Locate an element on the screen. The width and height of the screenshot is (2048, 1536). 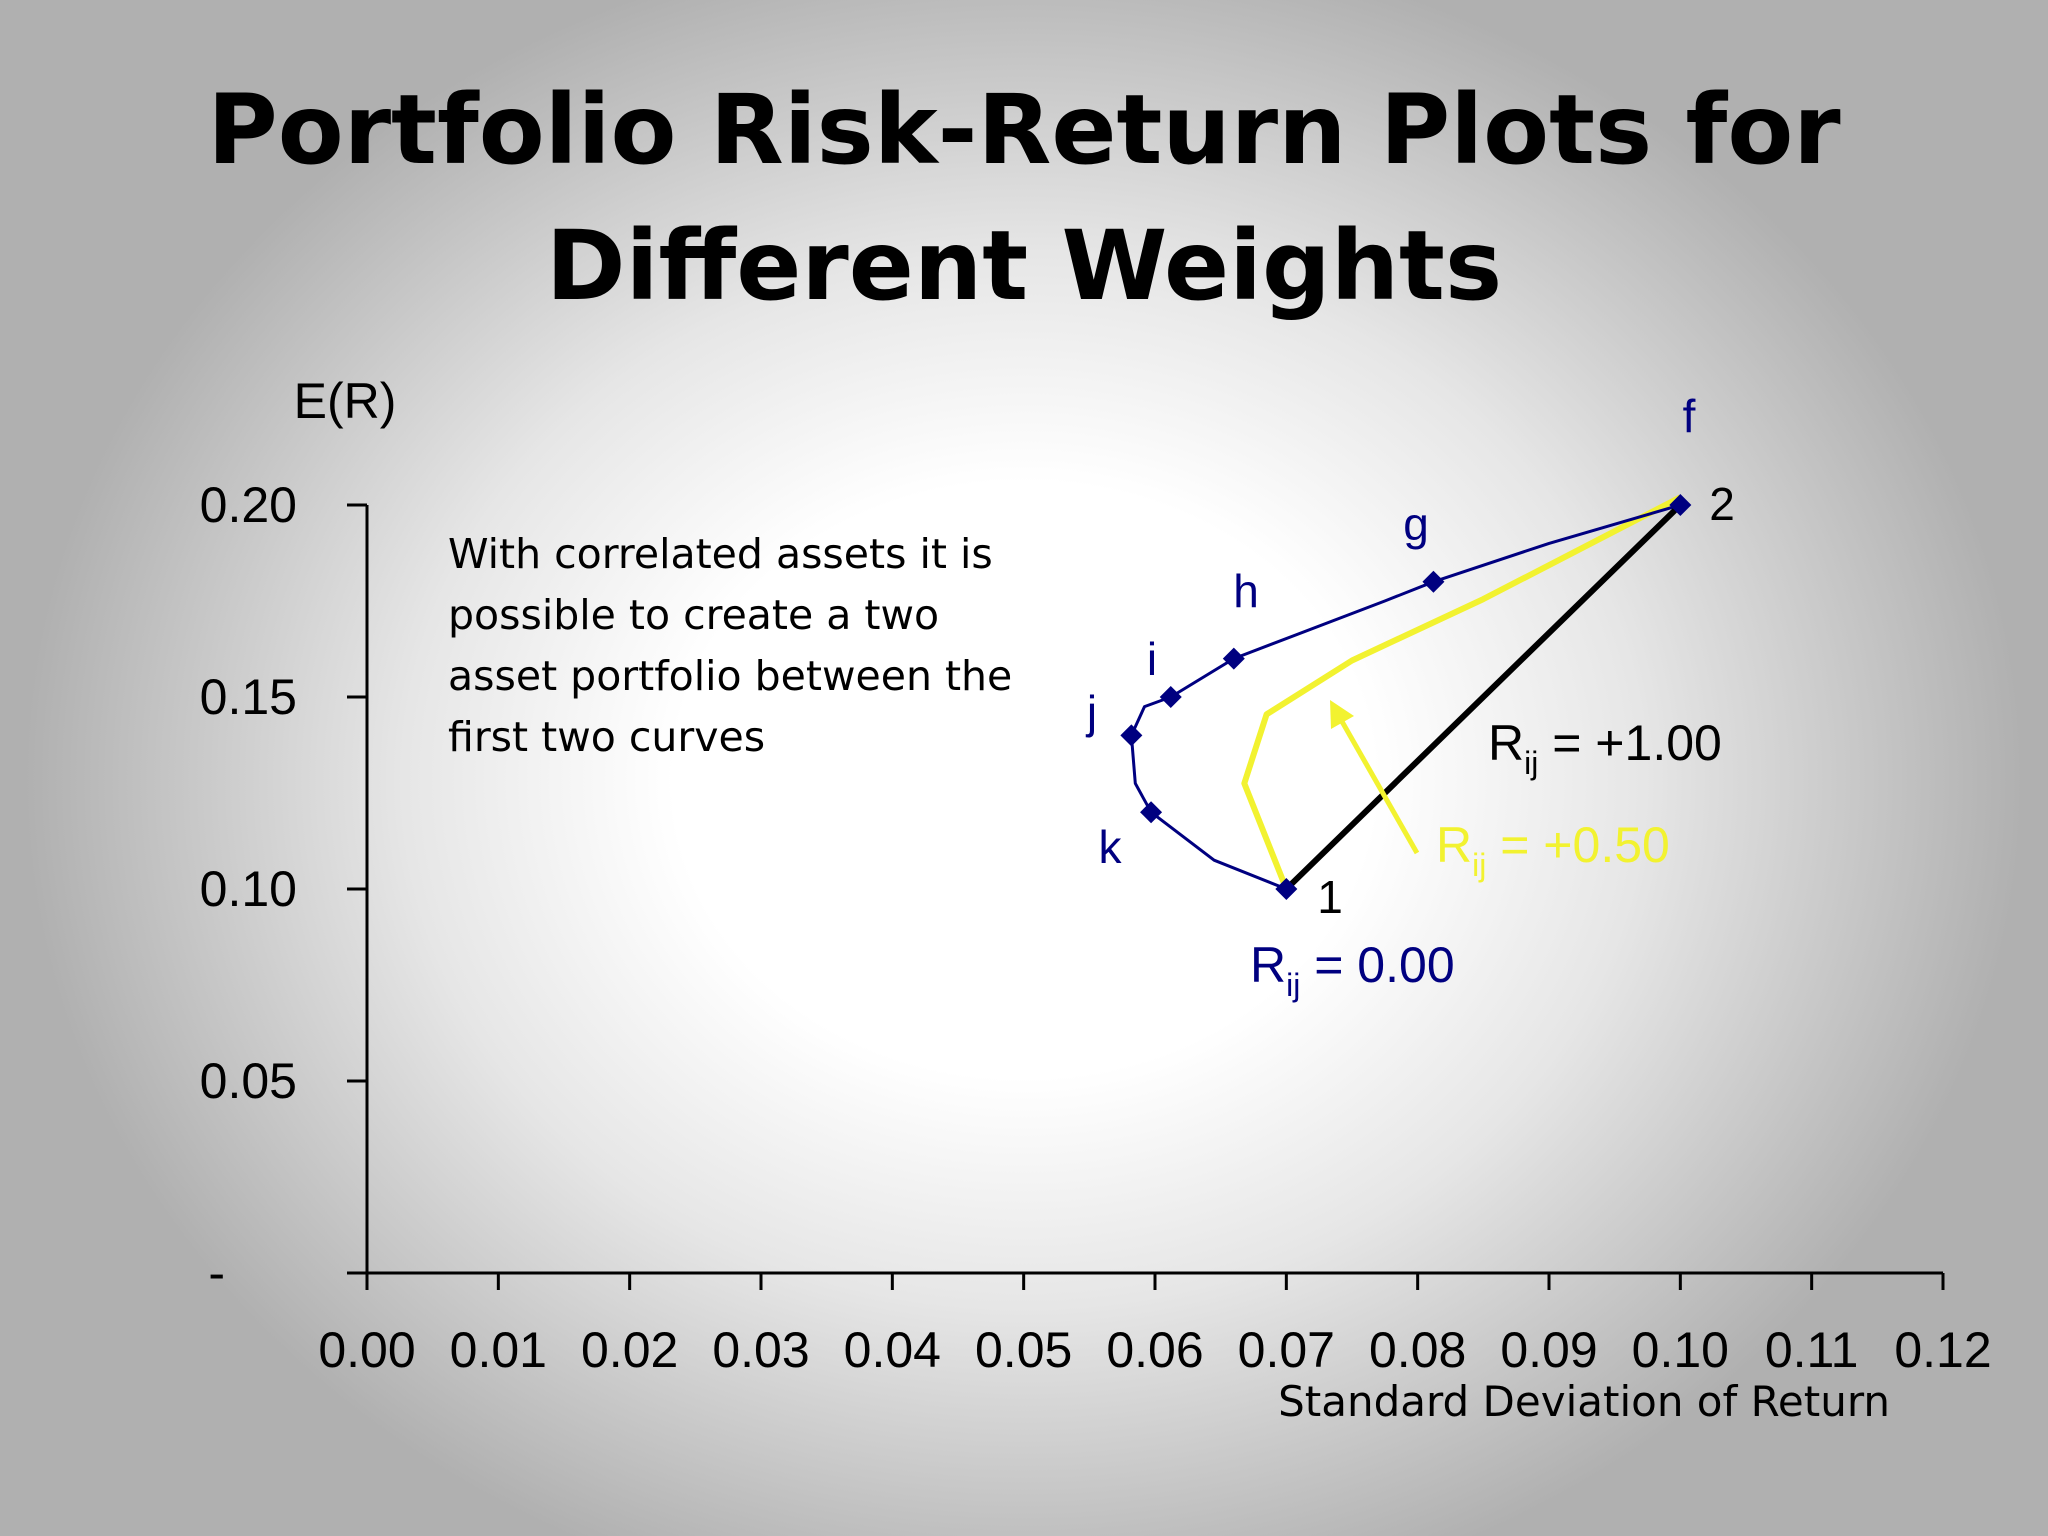
series-line-r050 is located at coordinates (1461, 692).